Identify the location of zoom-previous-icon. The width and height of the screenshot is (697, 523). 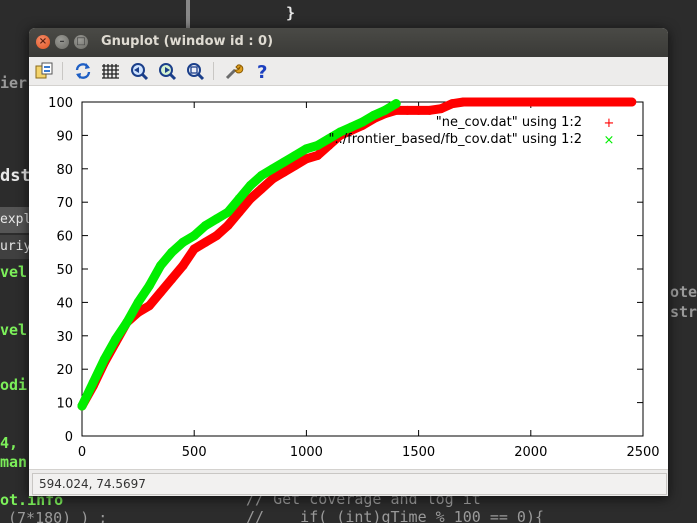
(139, 71).